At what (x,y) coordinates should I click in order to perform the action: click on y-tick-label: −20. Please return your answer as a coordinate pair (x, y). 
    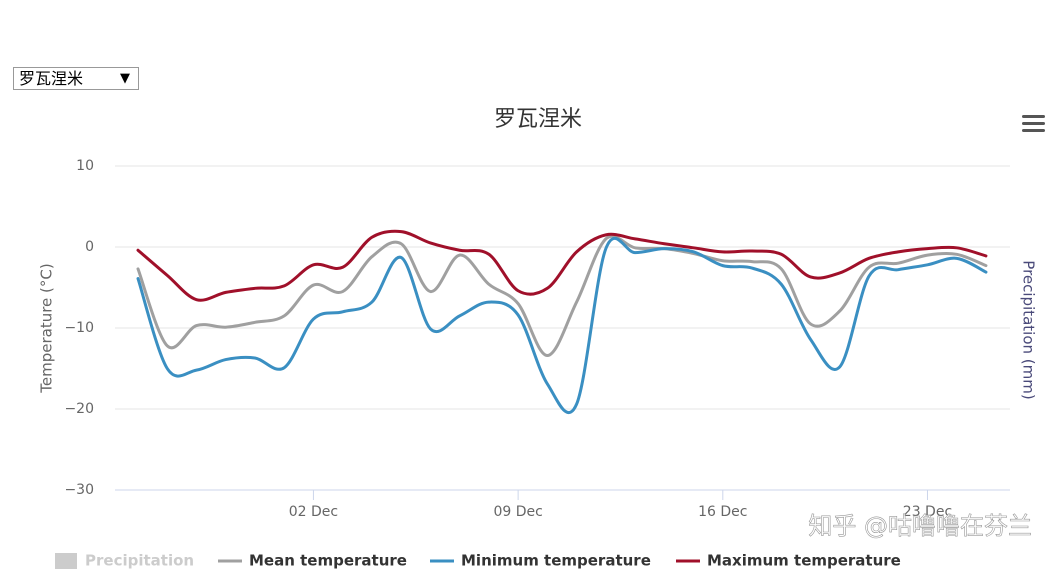
    Looking at the image, I should click on (79, 409).